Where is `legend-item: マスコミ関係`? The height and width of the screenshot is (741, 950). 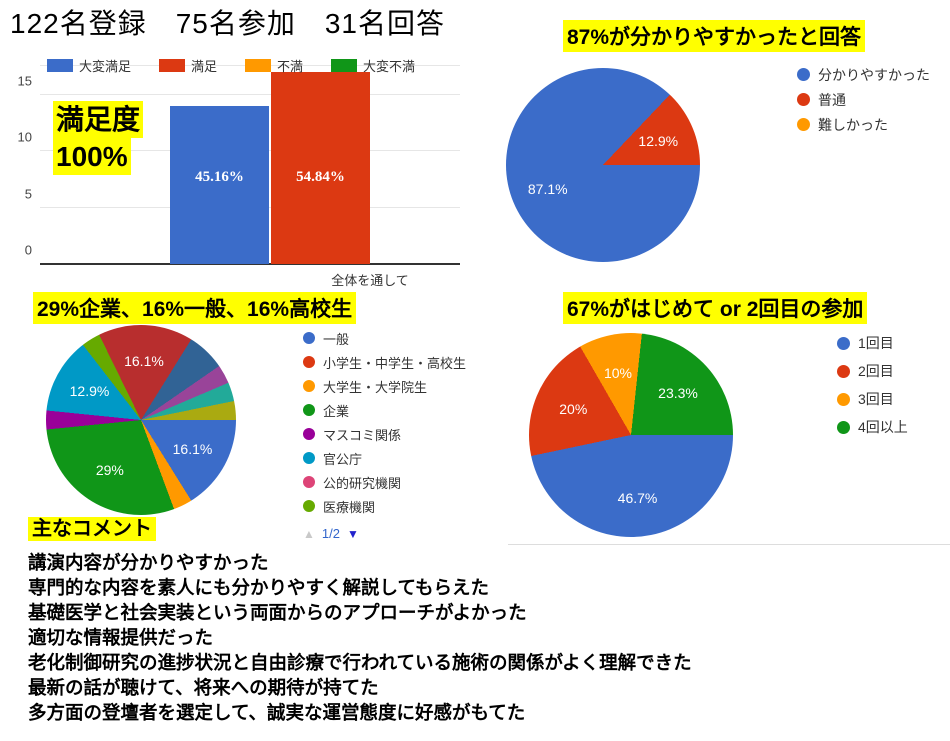 legend-item: マスコミ関係 is located at coordinates (384, 434).